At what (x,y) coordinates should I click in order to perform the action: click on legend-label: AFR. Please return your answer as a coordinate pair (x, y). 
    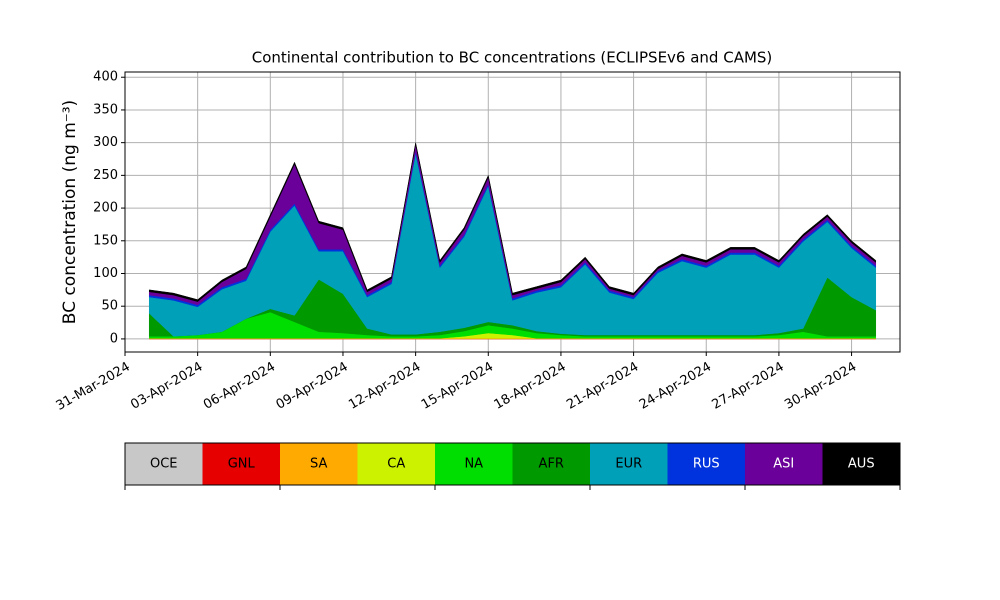
    Looking at the image, I should click on (551, 464).